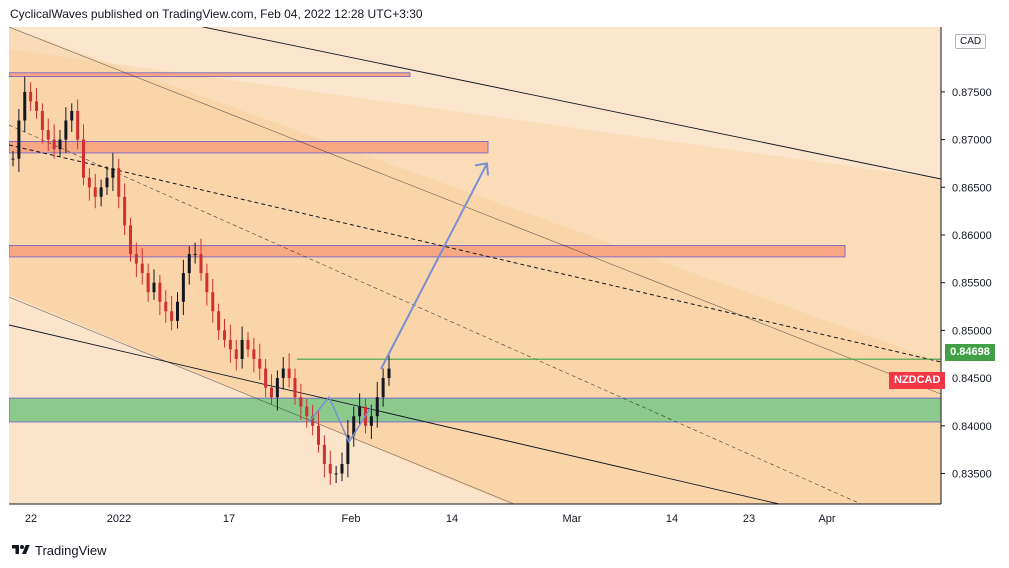 This screenshot has width=1009, height=568. Describe the element at coordinates (972, 284) in the screenshot. I see `y-tick-label: 0.85500` at that location.